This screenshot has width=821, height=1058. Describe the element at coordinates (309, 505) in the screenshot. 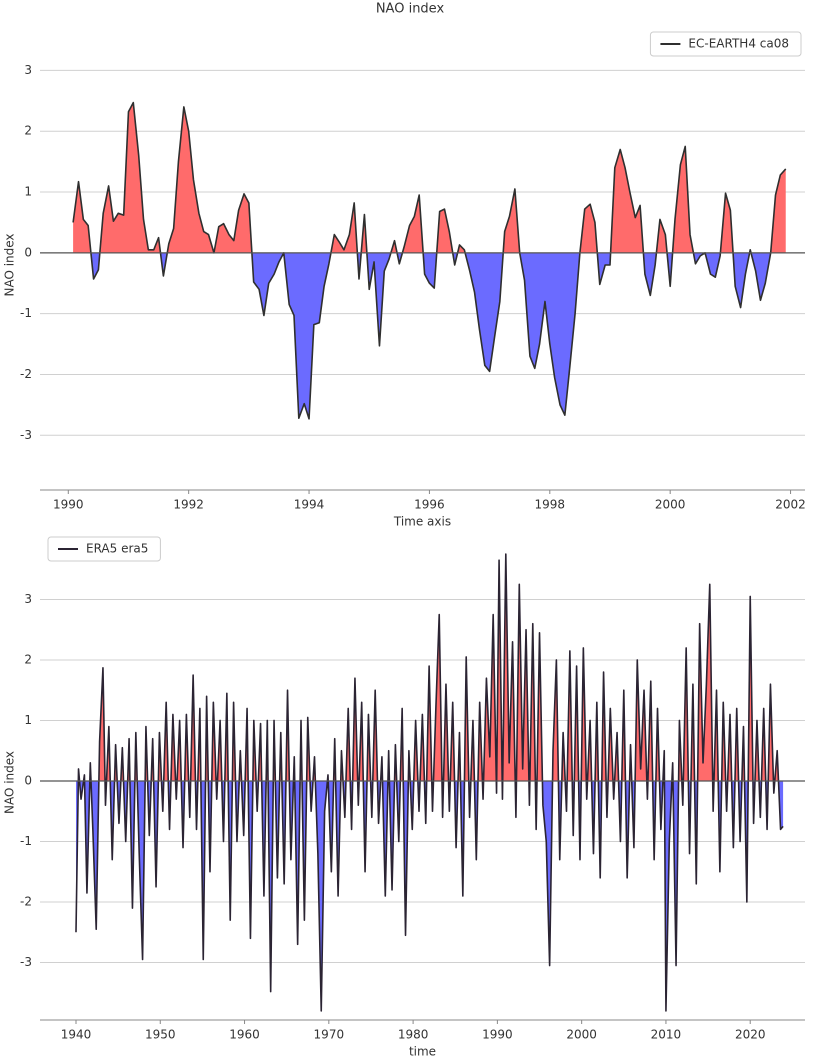

I see `x-tick-label: 1994` at that location.